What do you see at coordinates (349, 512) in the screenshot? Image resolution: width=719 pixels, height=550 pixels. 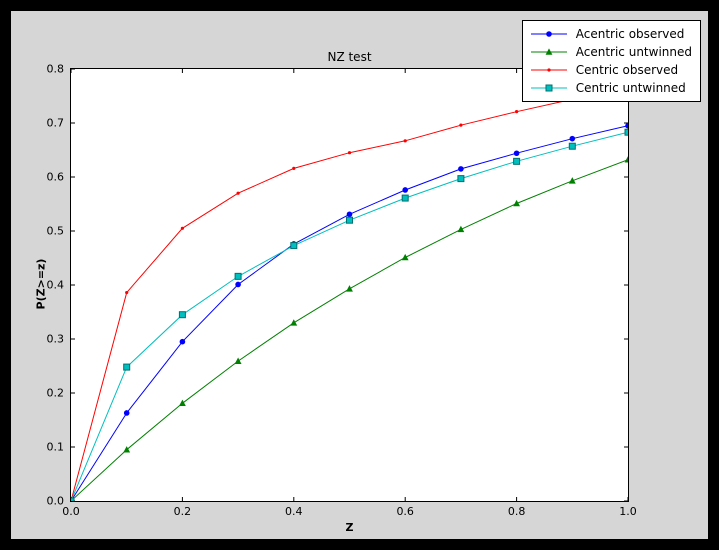 I see `x-axis-tick-labels: 0.0 0.2 0.4 0.6 0.8 1.0` at bounding box center [349, 512].